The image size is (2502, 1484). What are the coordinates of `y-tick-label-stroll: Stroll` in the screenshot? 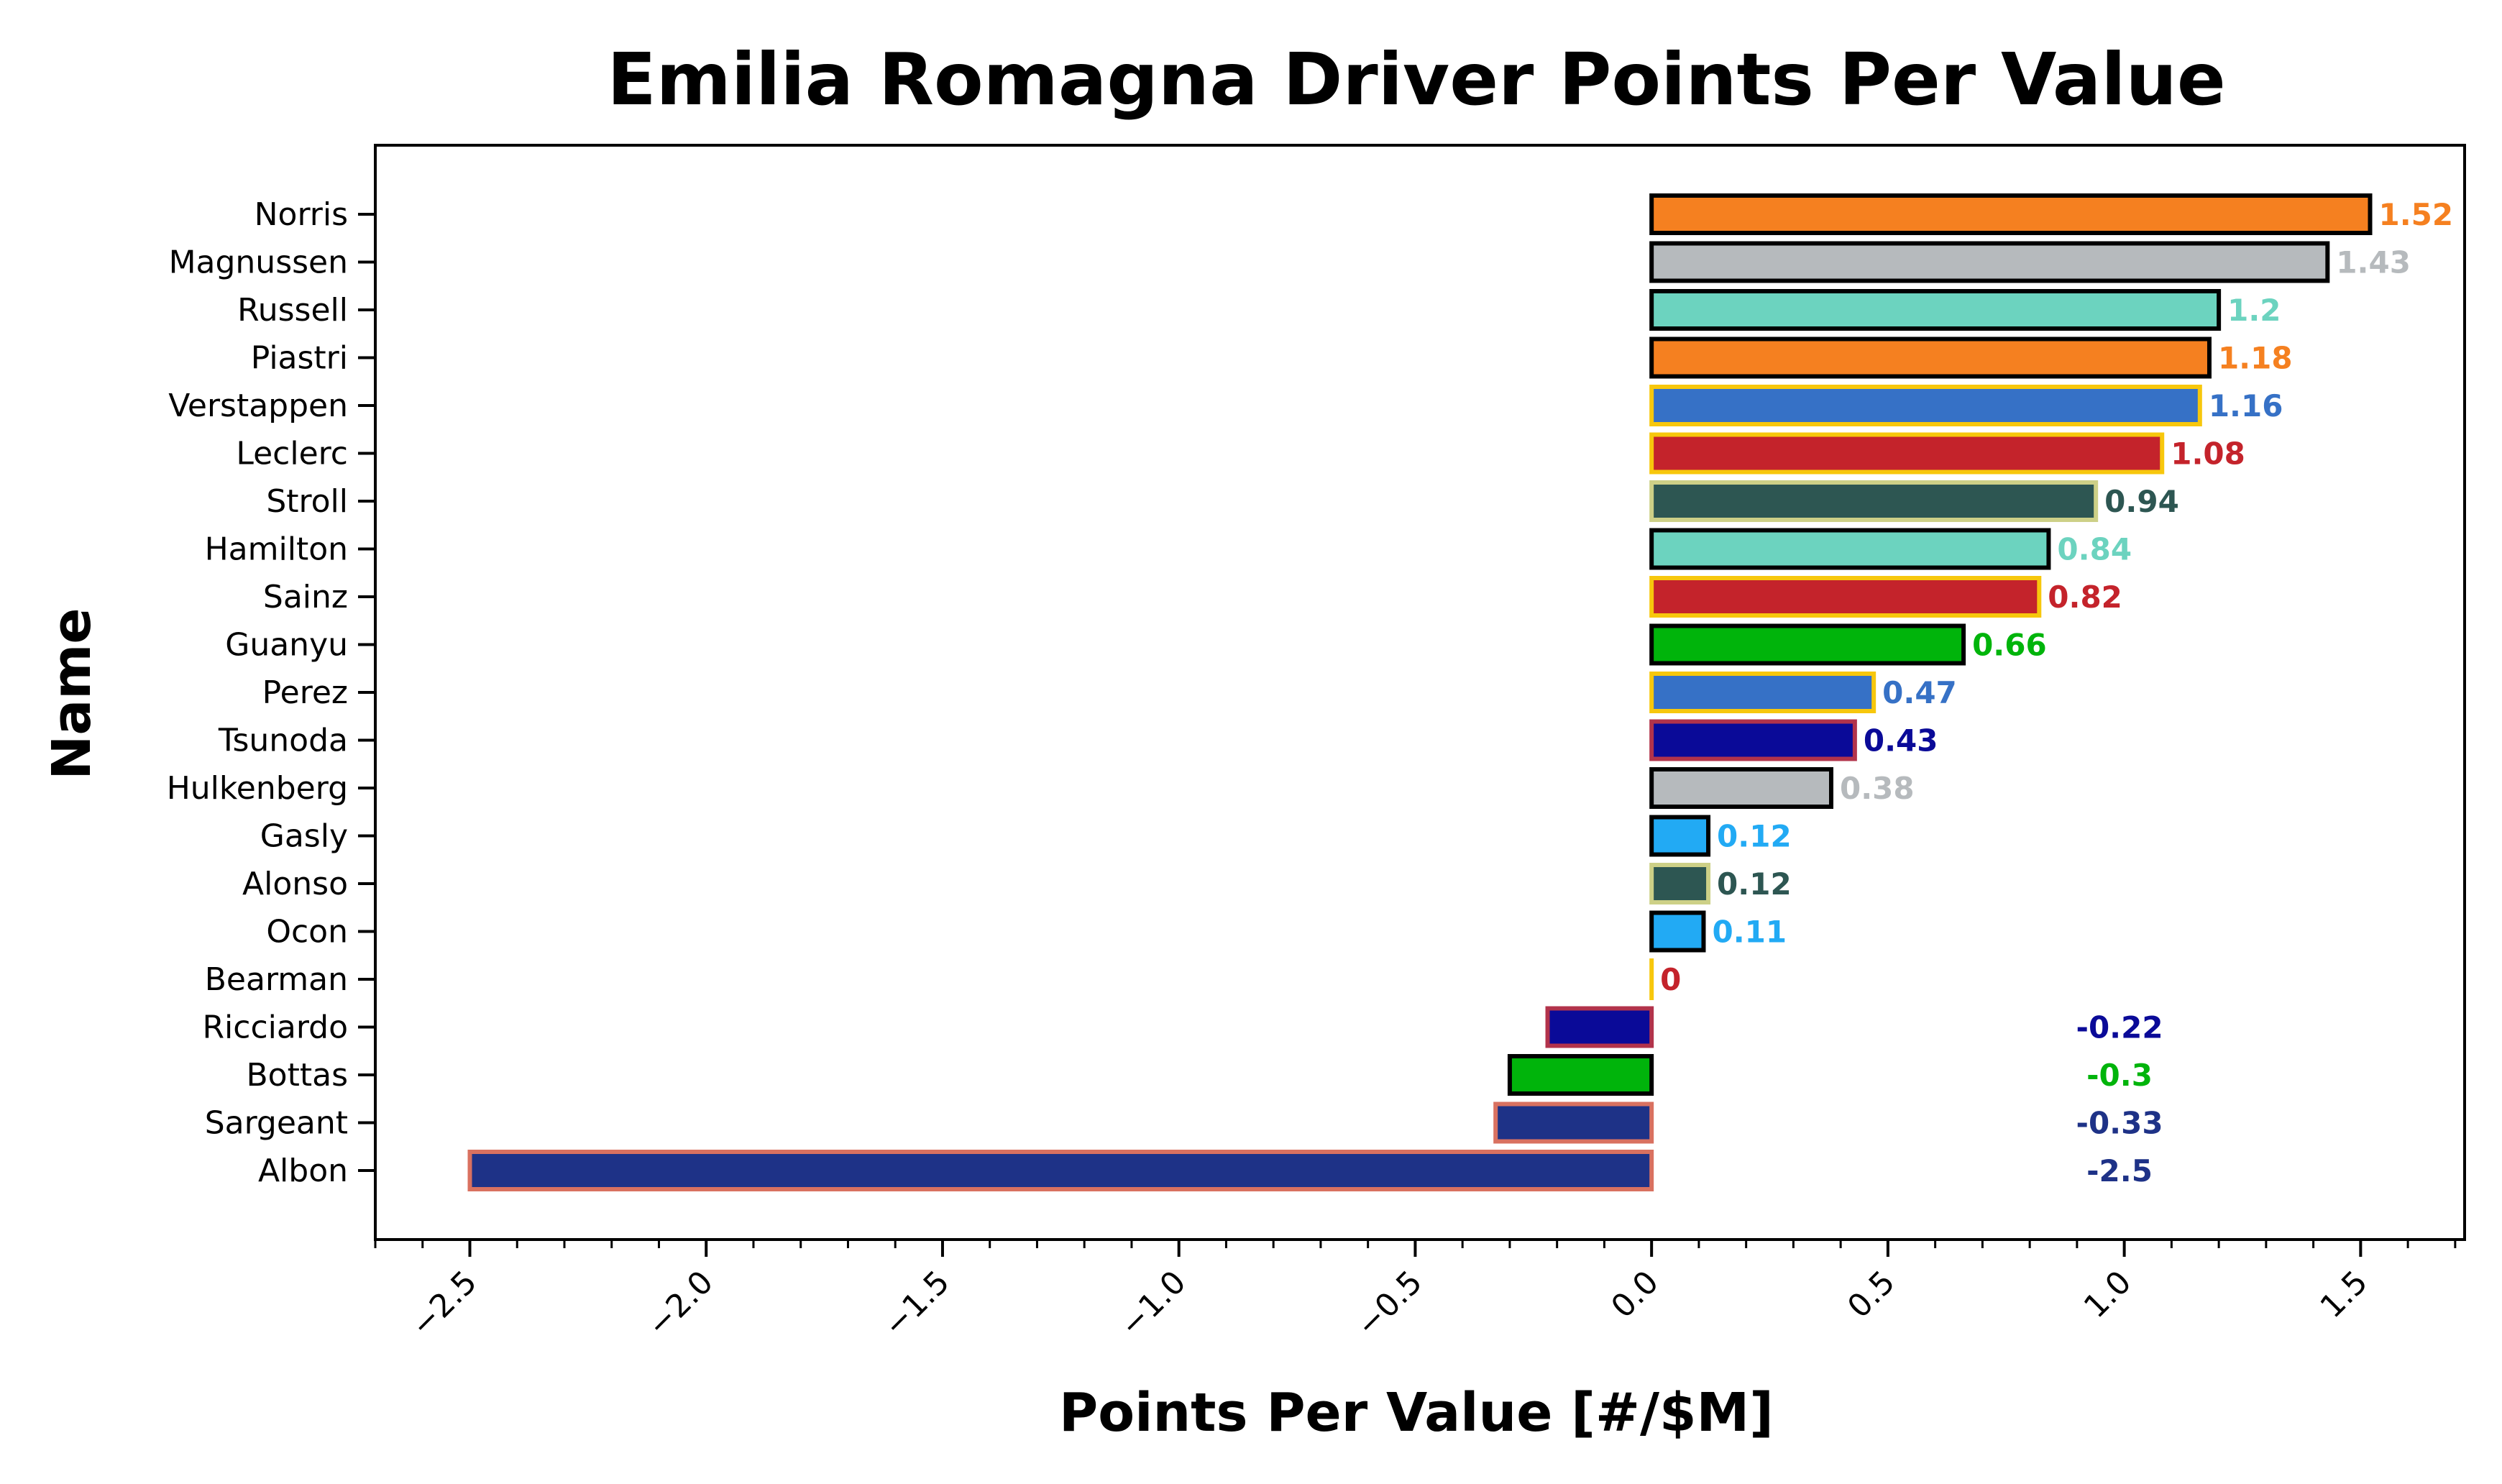 It's located at (307, 501).